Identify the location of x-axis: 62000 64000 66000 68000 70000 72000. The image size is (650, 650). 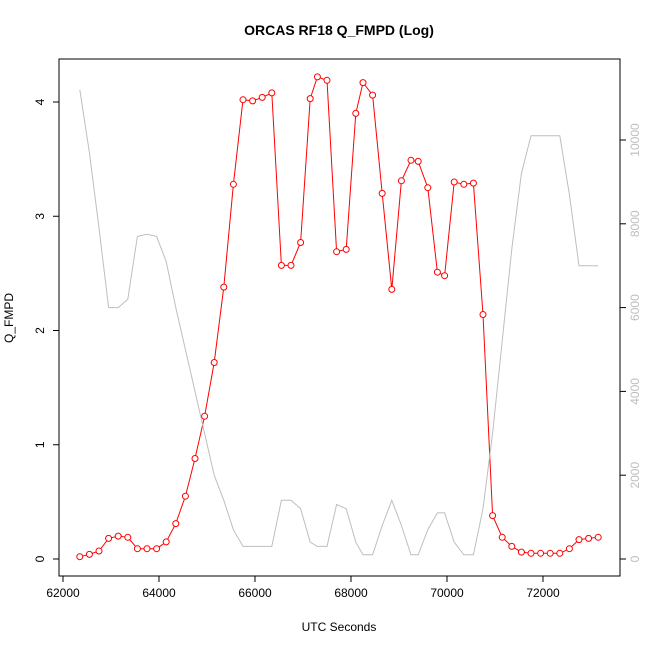
(303, 588).